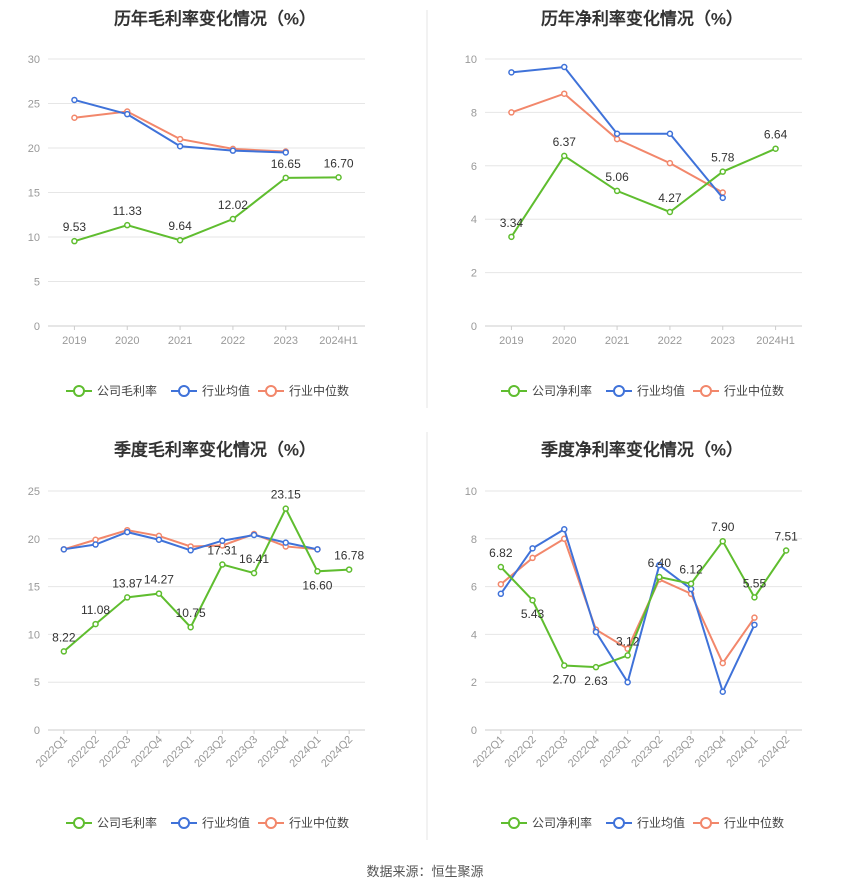 This screenshot has height=891, width=850. What do you see at coordinates (474, 220) in the screenshot?
I see `y-tick-label: 4` at bounding box center [474, 220].